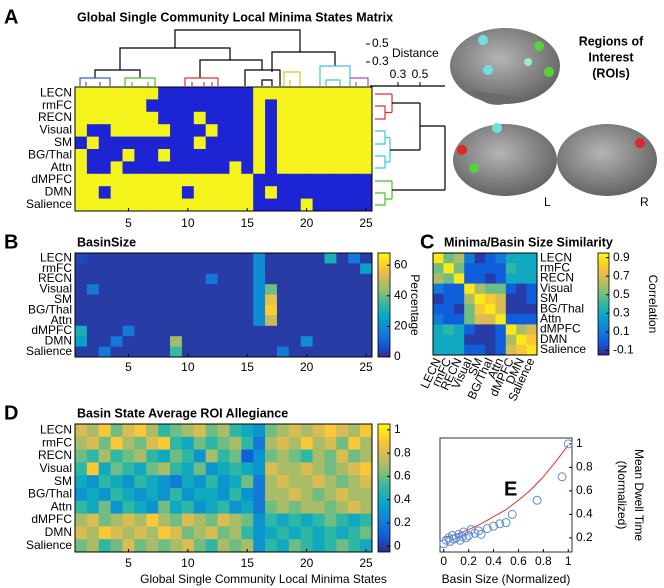  What do you see at coordinates (562, 477) in the screenshot?
I see `data-point` at bounding box center [562, 477].